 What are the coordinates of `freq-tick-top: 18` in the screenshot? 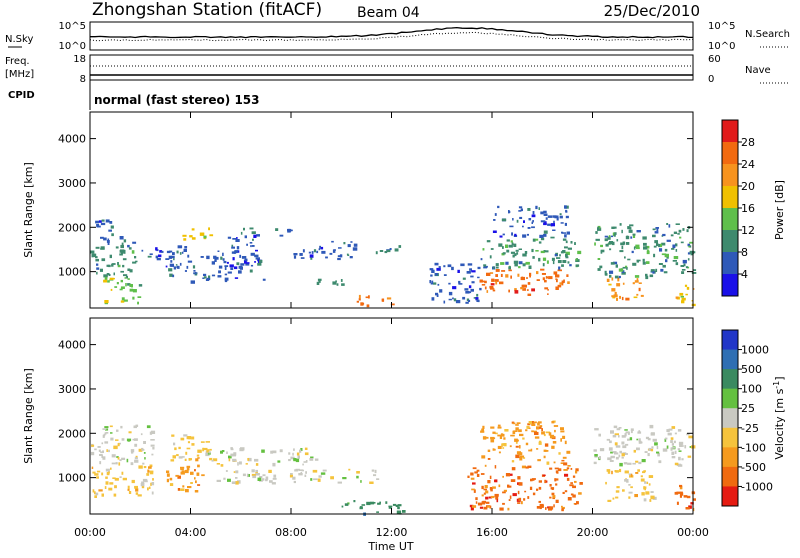 It's located at (79, 59).